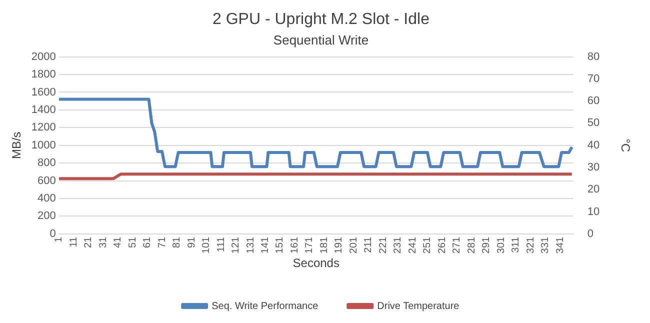 The width and height of the screenshot is (650, 323). I want to click on y-tick-label: 800, so click(47, 163).